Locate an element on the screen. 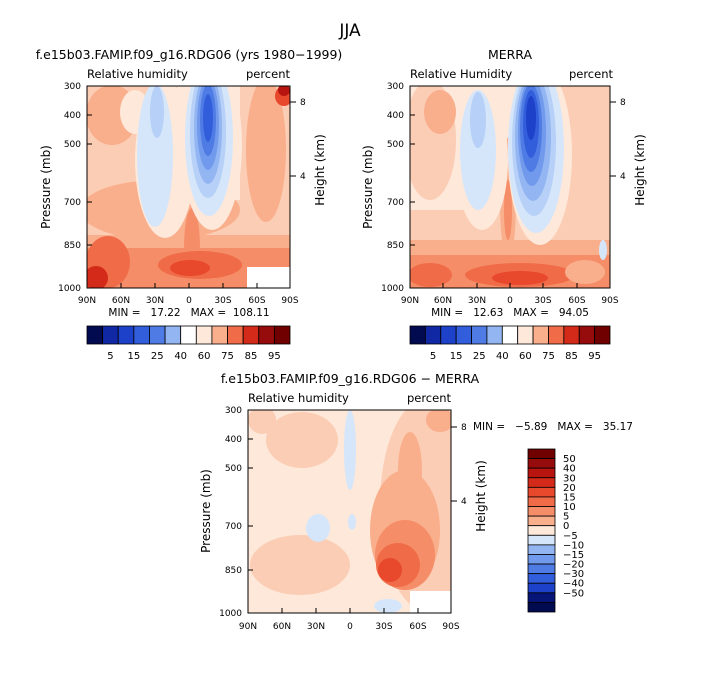  colorbar-level-label: 95 is located at coordinates (594, 356).